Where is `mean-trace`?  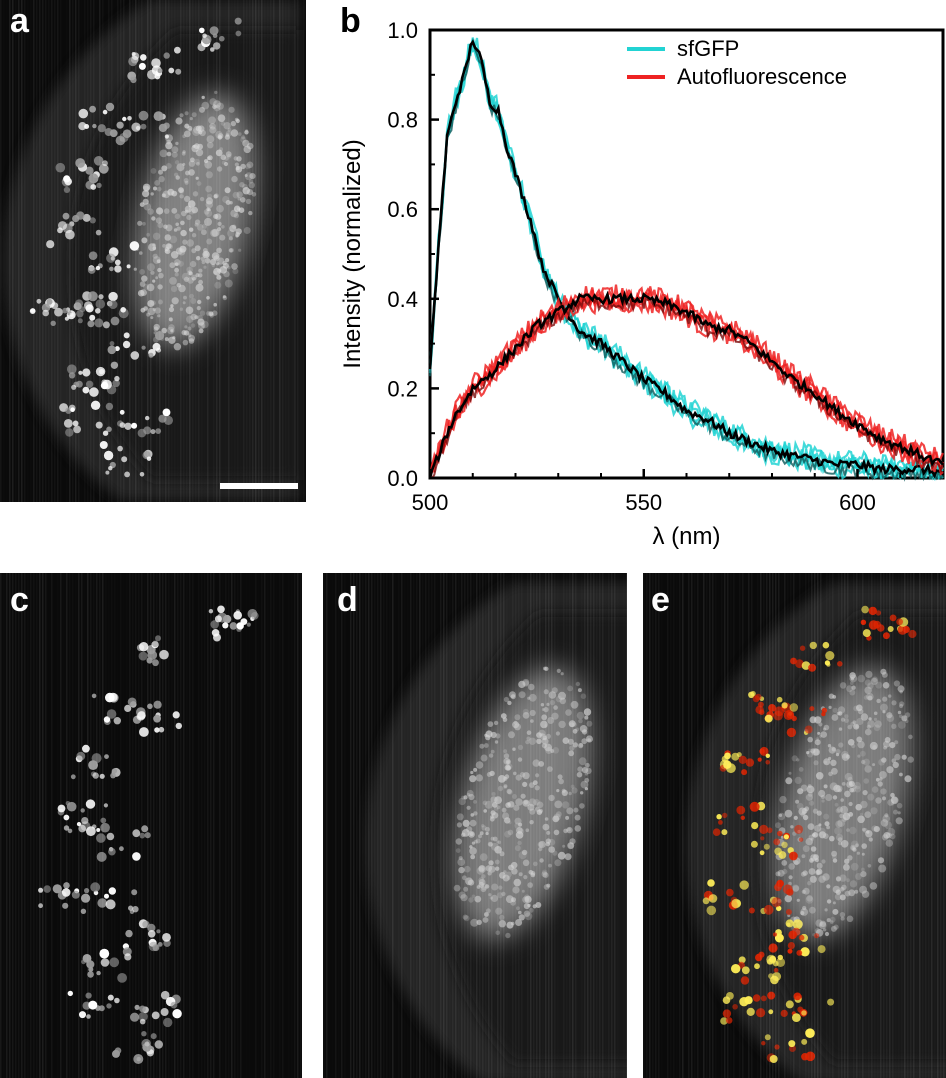
mean-trace is located at coordinates (686, 384).